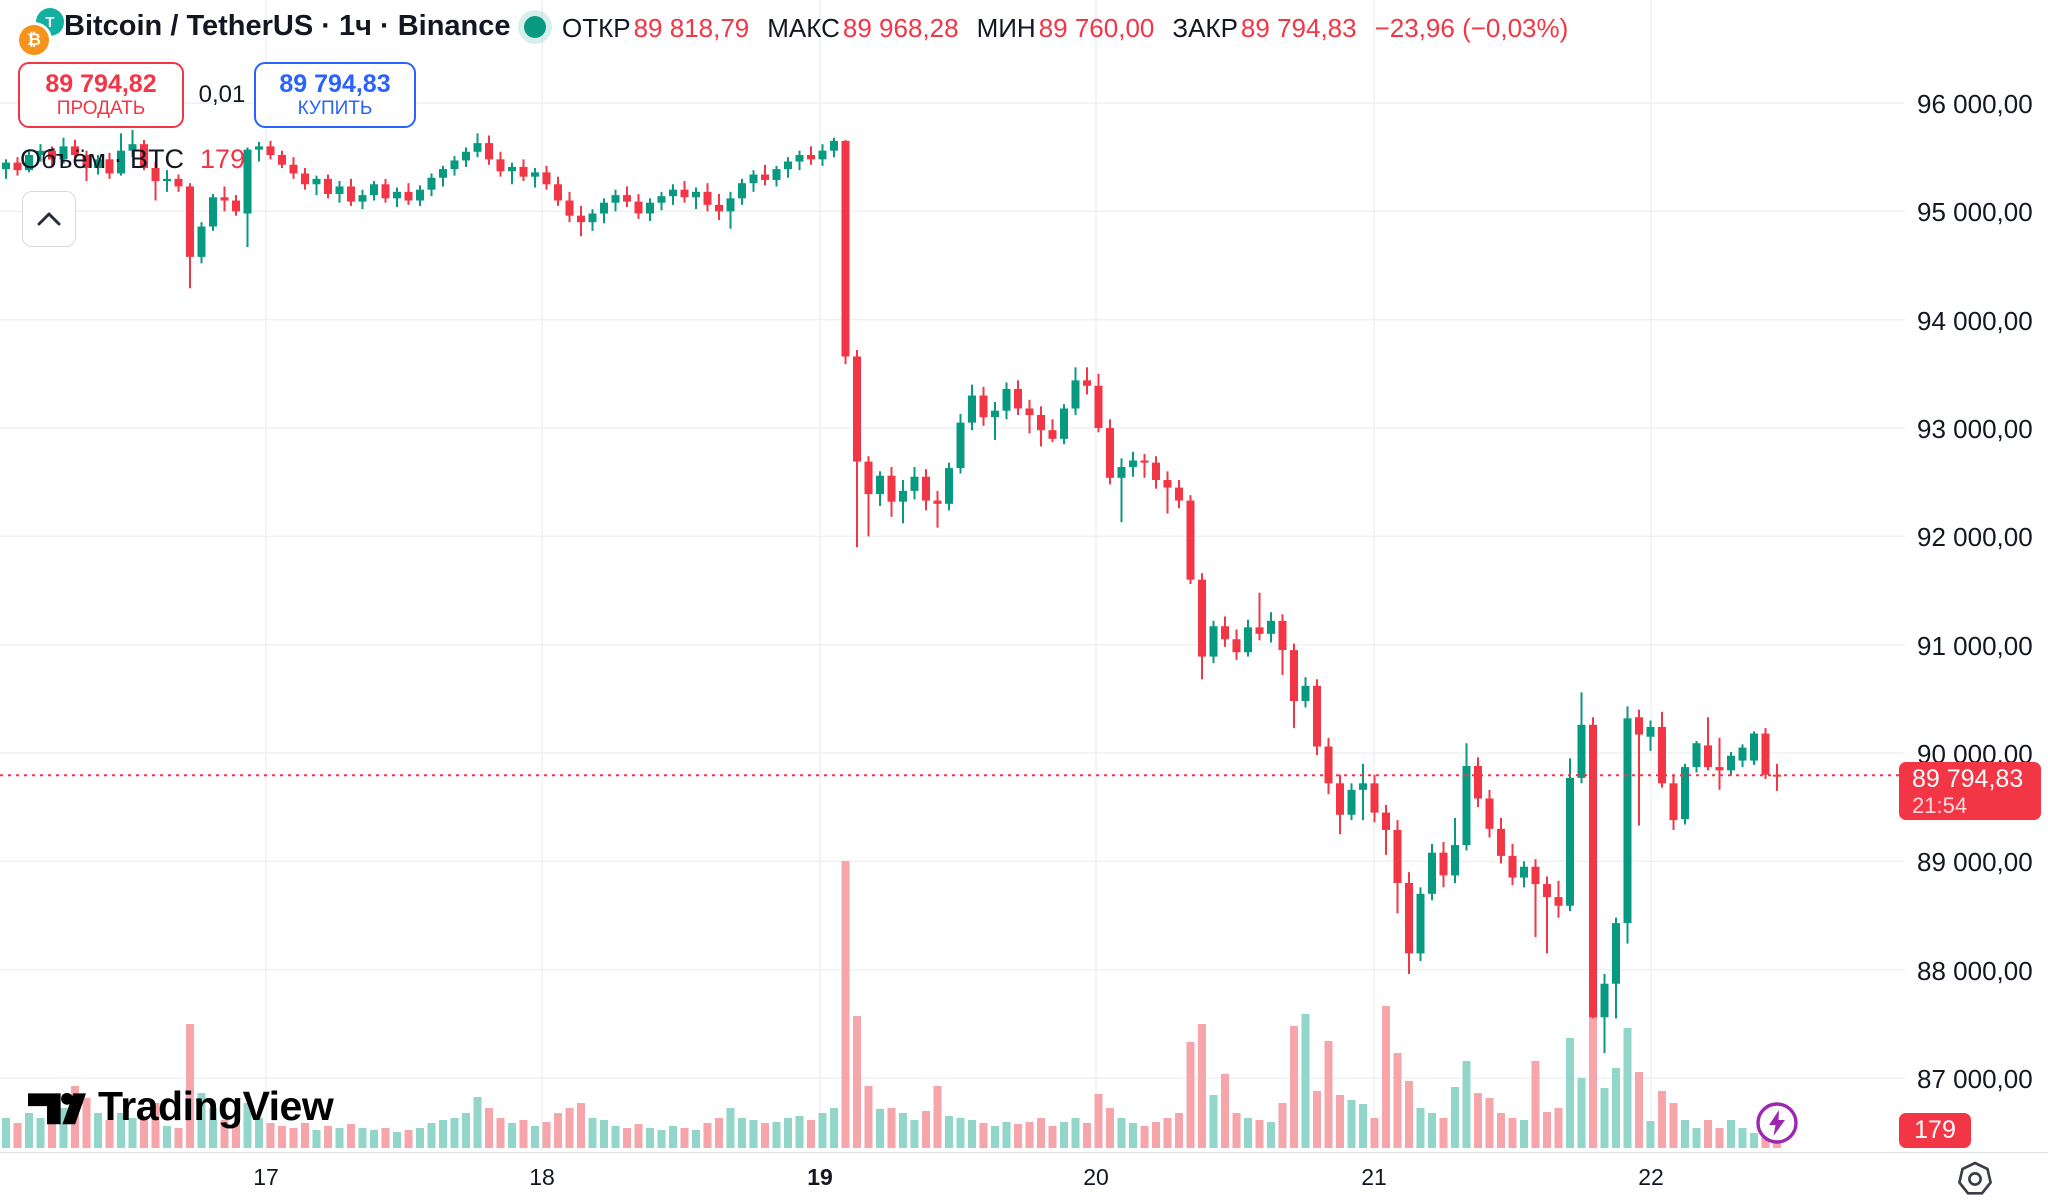 The height and width of the screenshot is (1204, 2048). Describe the element at coordinates (1975, 645) in the screenshot. I see `price-axis-label: 91 000,00` at that location.